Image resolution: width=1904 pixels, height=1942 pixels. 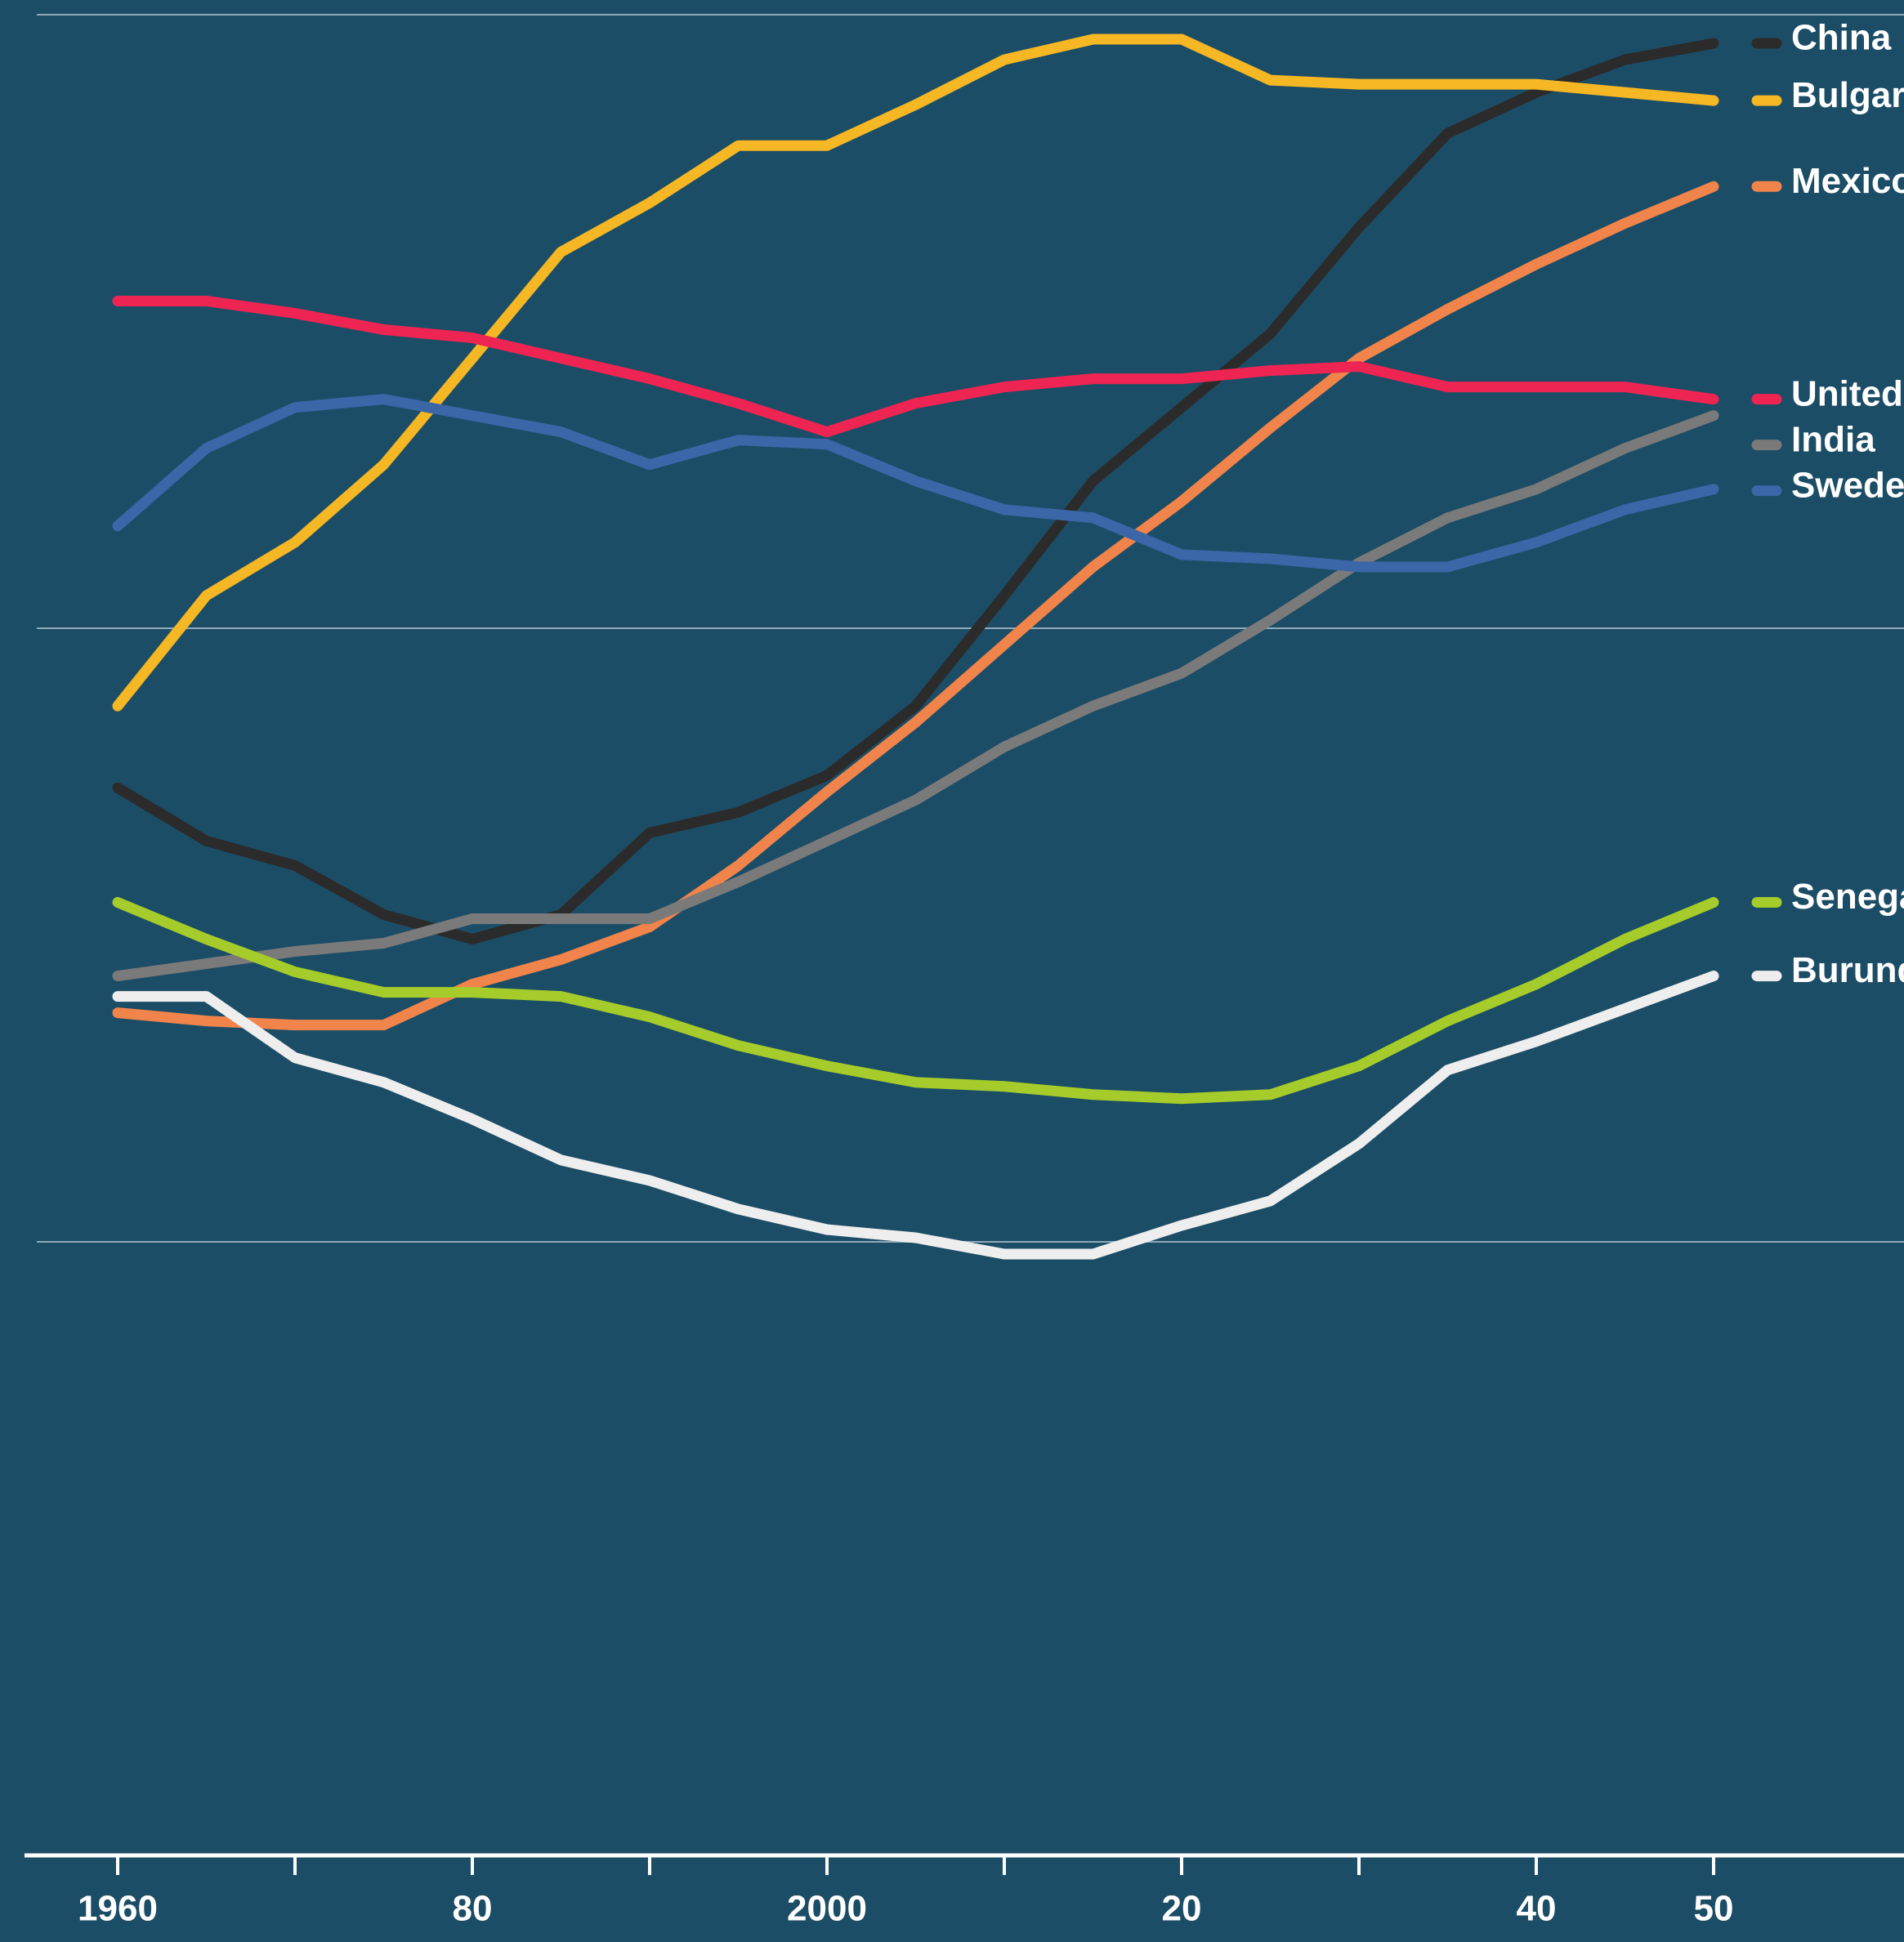 What do you see at coordinates (1182, 1909) in the screenshot?
I see `x-tick-label: 20` at bounding box center [1182, 1909].